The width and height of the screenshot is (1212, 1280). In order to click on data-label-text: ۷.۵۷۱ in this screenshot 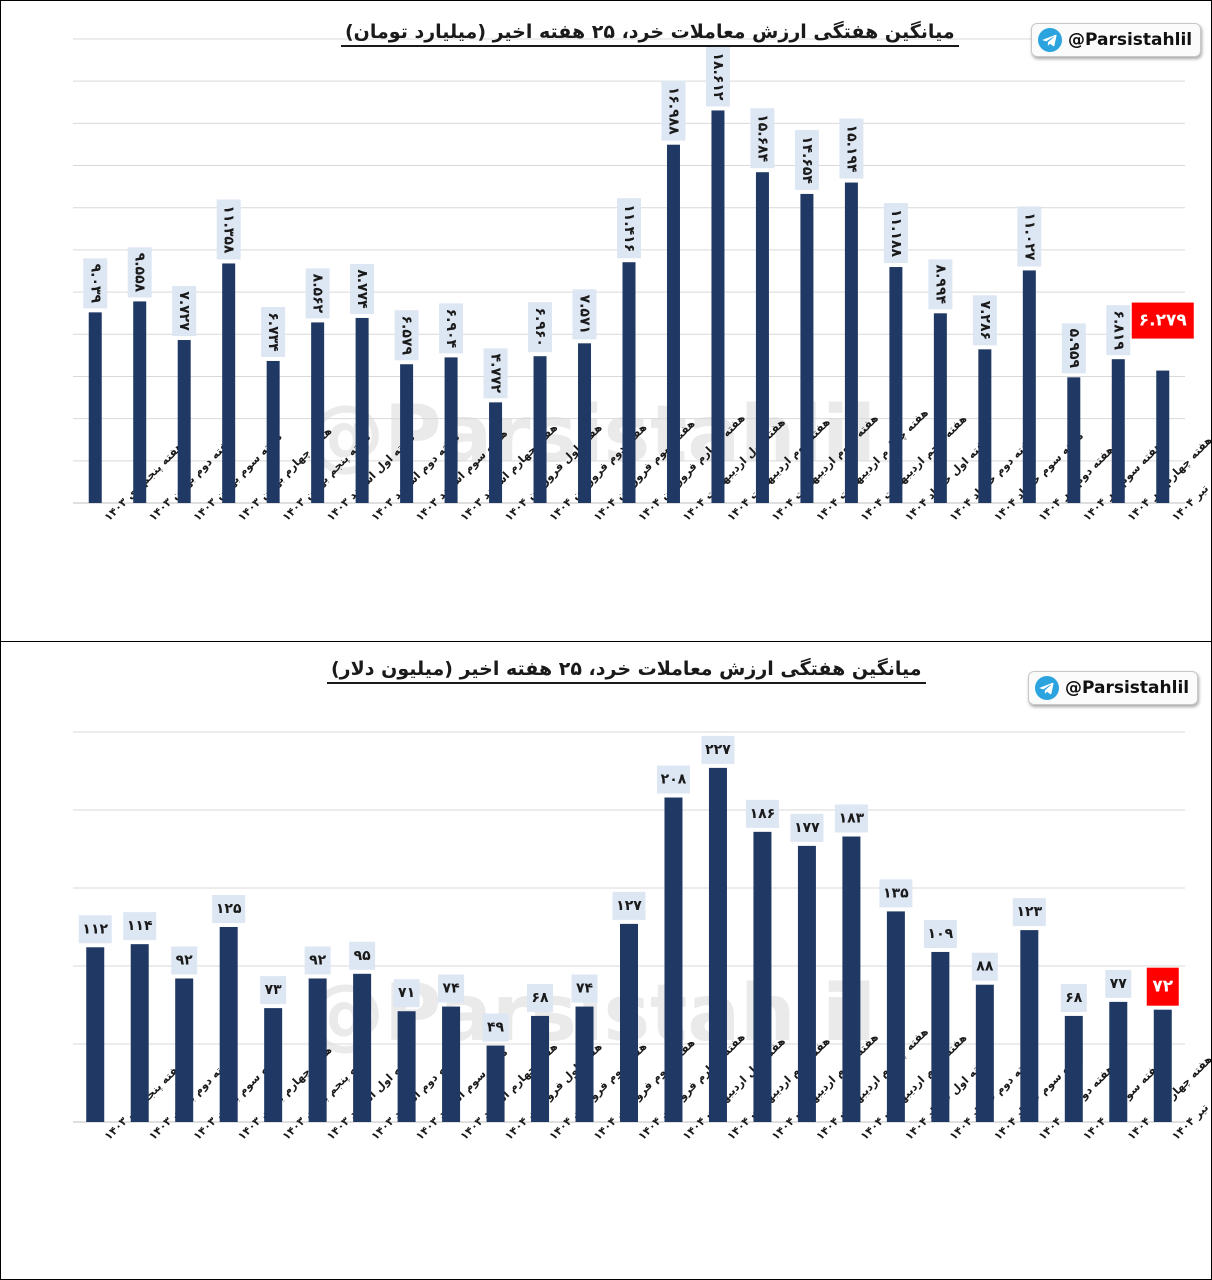, I will do `click(585, 315)`.